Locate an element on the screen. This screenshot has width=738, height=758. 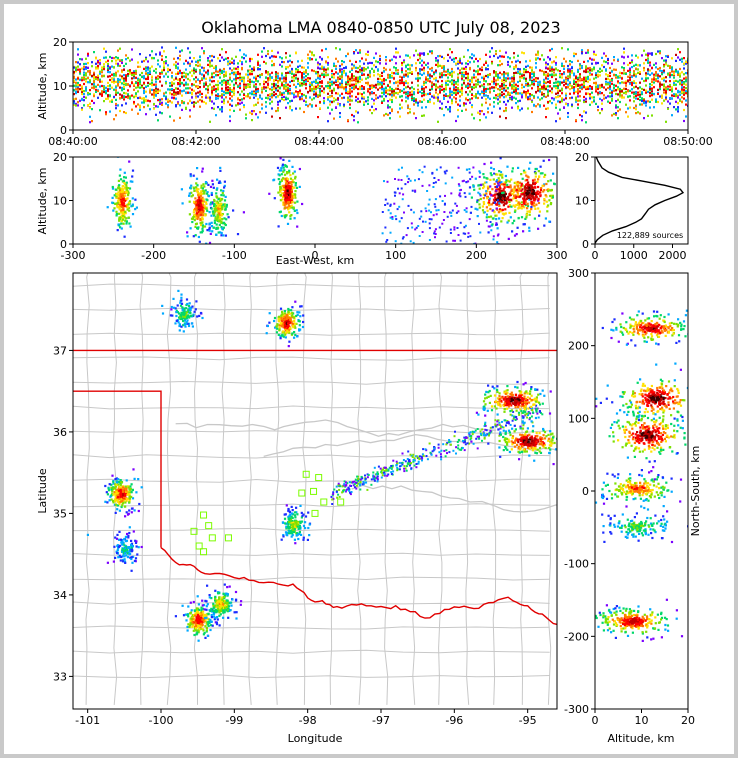
ew-storm-cell is located at coordinates (122, 200).